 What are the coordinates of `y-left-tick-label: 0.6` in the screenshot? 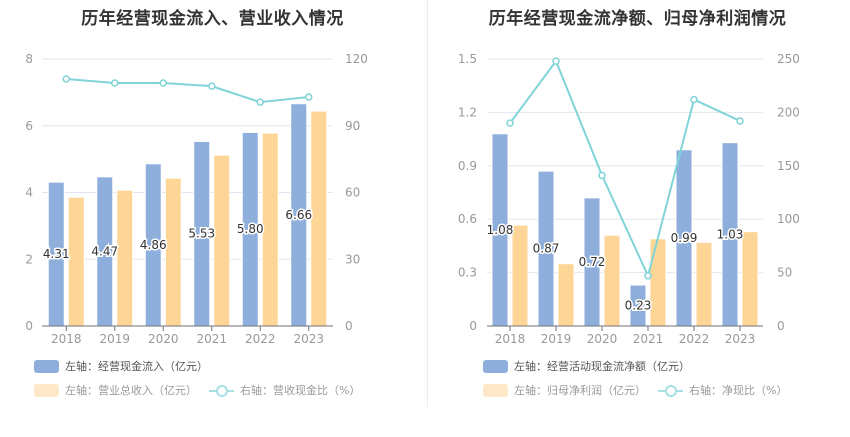 It's located at (467, 219).